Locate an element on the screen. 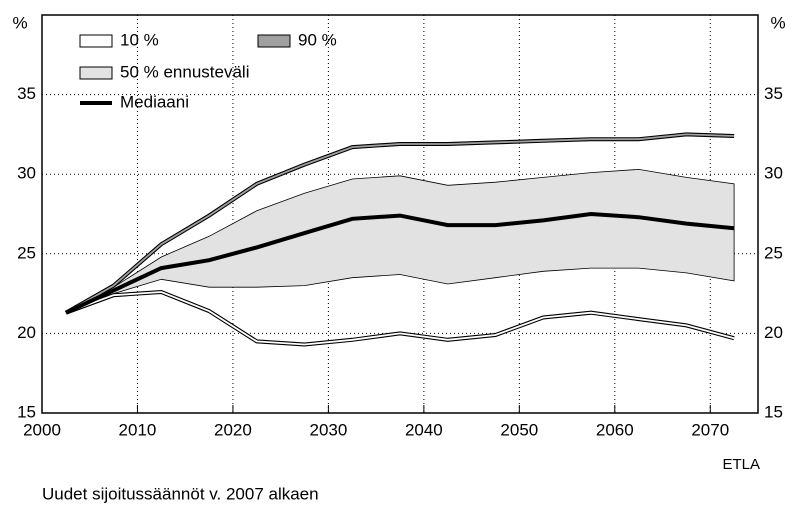 Image resolution: width=795 pixels, height=508 pixels. y-unit-right: % is located at coordinates (777, 22).